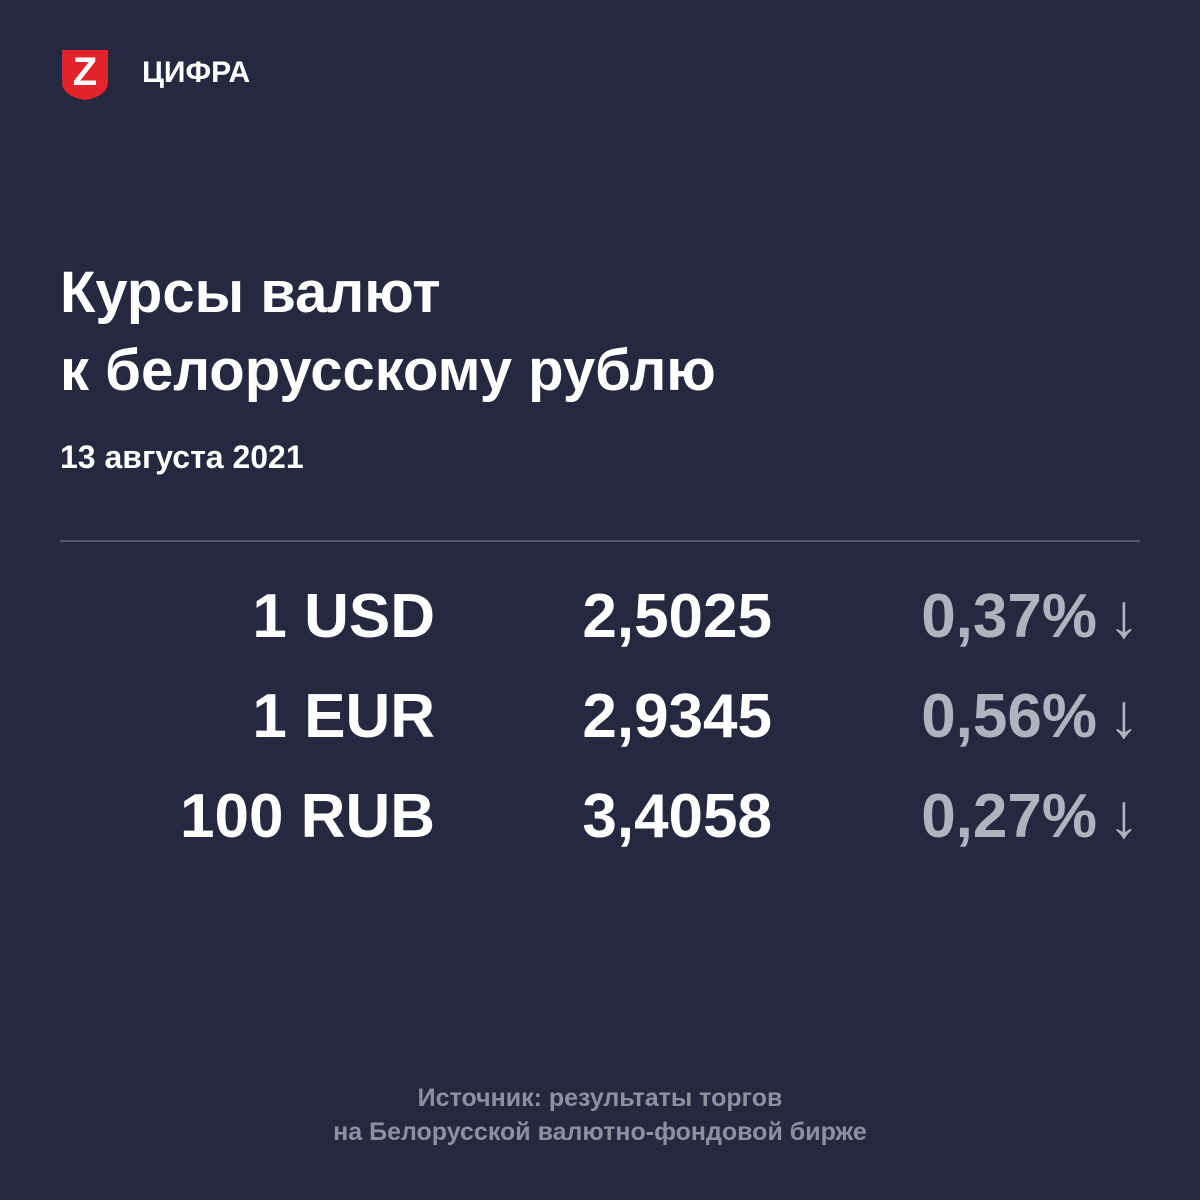  Describe the element at coordinates (343, 616) in the screenshot. I see `currency: 1 USD` at that location.